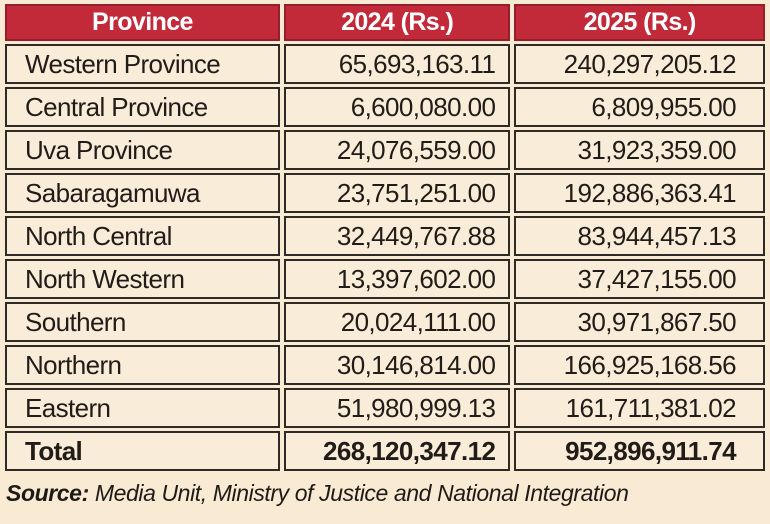 Image resolution: width=770 pixels, height=524 pixels. Describe the element at coordinates (397, 107) in the screenshot. I see `value-2024-cell: 6,600,080.00` at that location.